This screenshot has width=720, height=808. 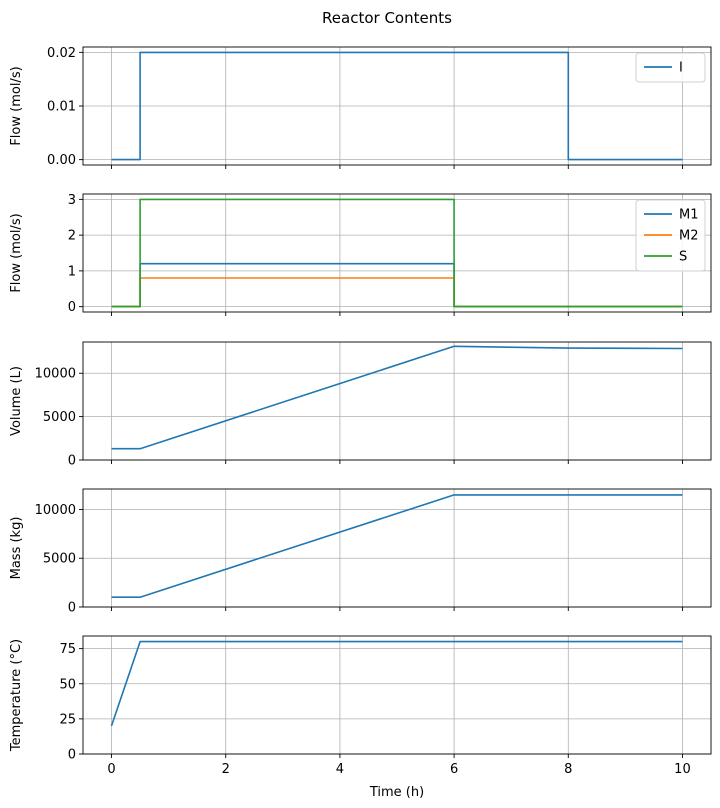 I want to click on x-tick-label: 8, so click(x=568, y=769).